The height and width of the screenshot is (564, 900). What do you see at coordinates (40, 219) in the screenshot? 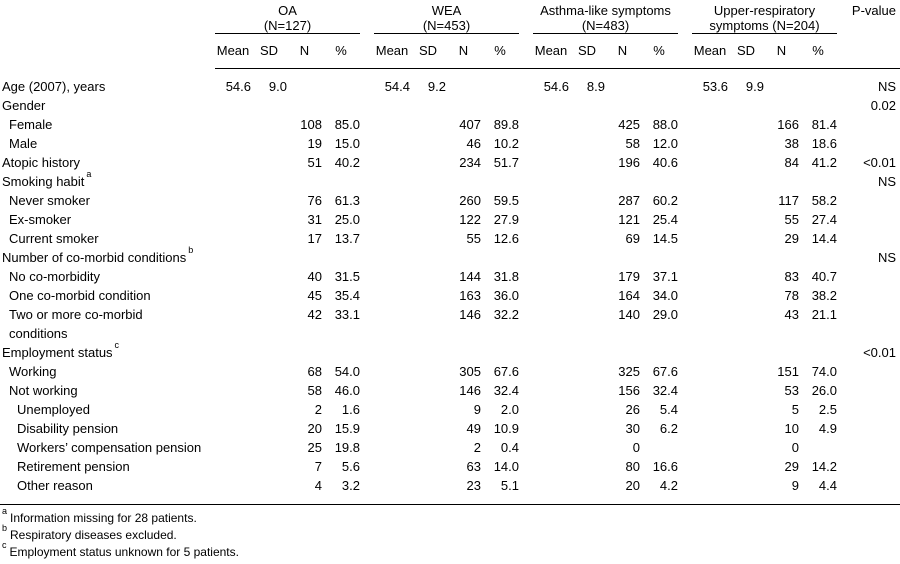
I see `row-label-text: Ex-smoker` at bounding box center [40, 219].